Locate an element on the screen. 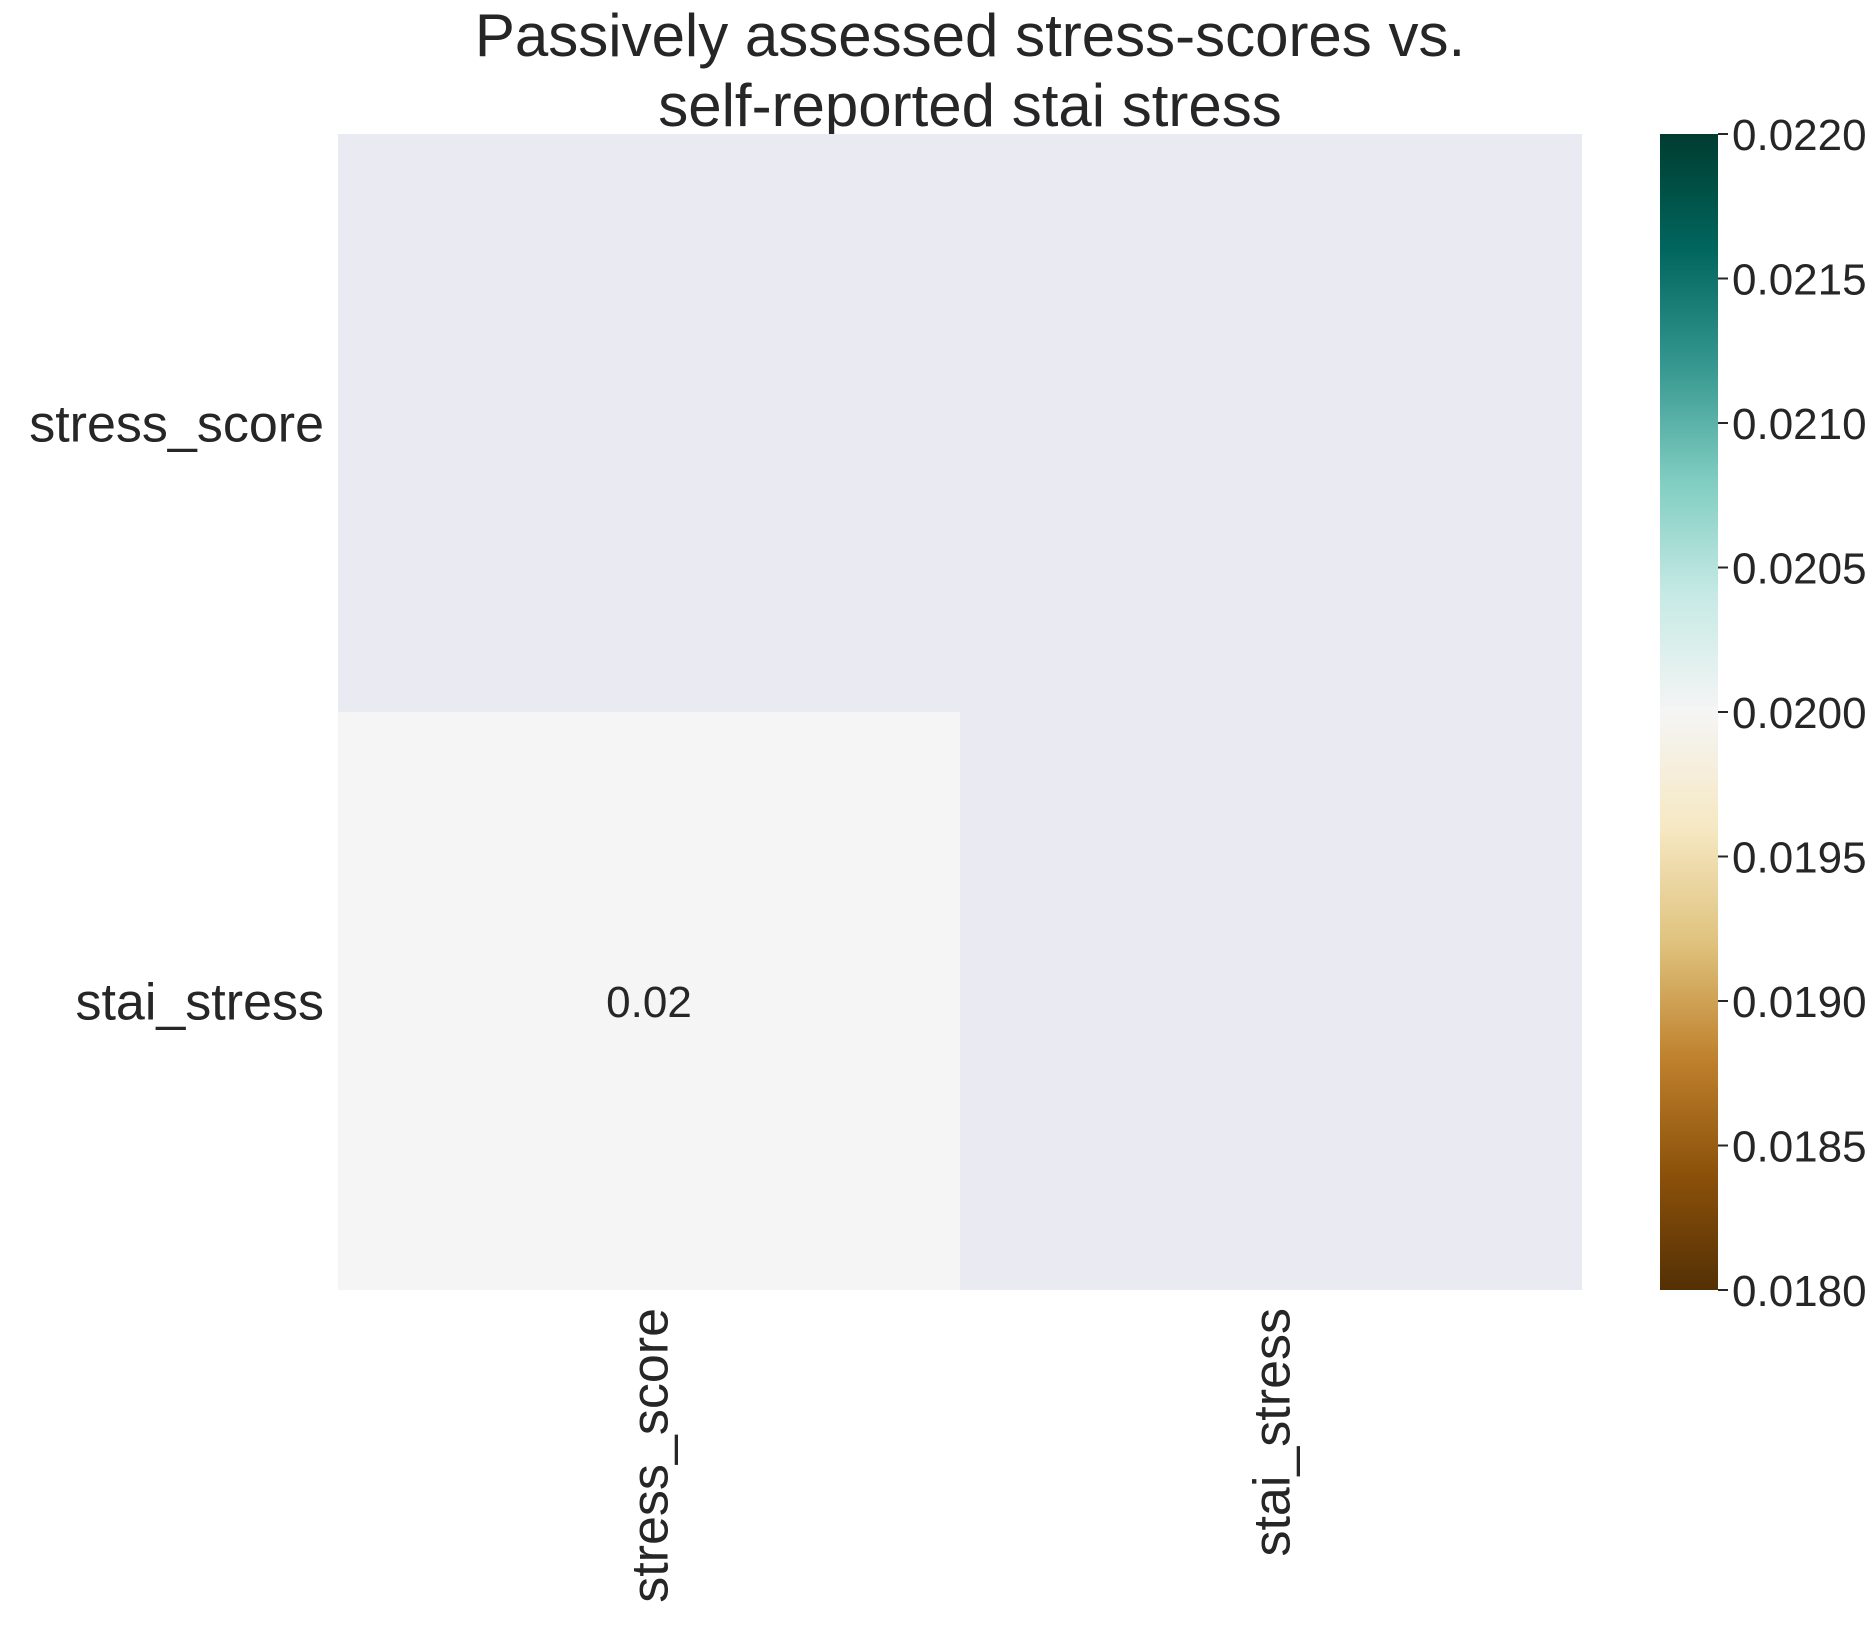 Image resolution: width=1876 pixels, height=1632 pixels. colorbar-tick-label: 0.0195 is located at coordinates (1799, 857).